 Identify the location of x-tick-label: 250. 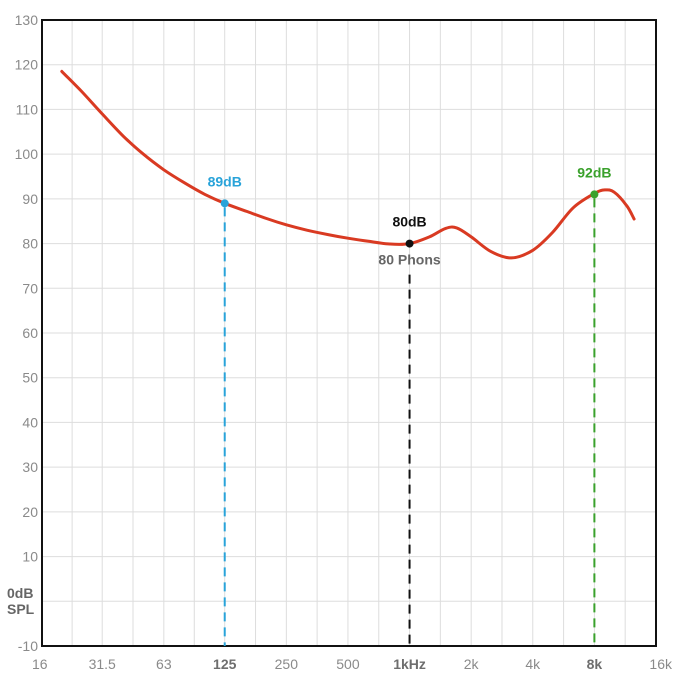
(287, 664).